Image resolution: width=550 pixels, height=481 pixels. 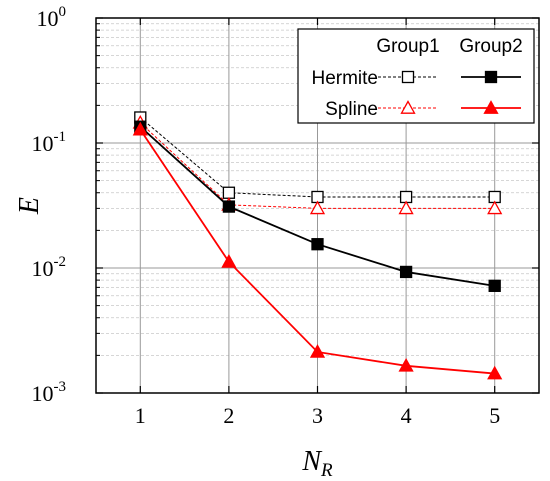 I want to click on x-tick-label: 1, so click(x=140, y=415).